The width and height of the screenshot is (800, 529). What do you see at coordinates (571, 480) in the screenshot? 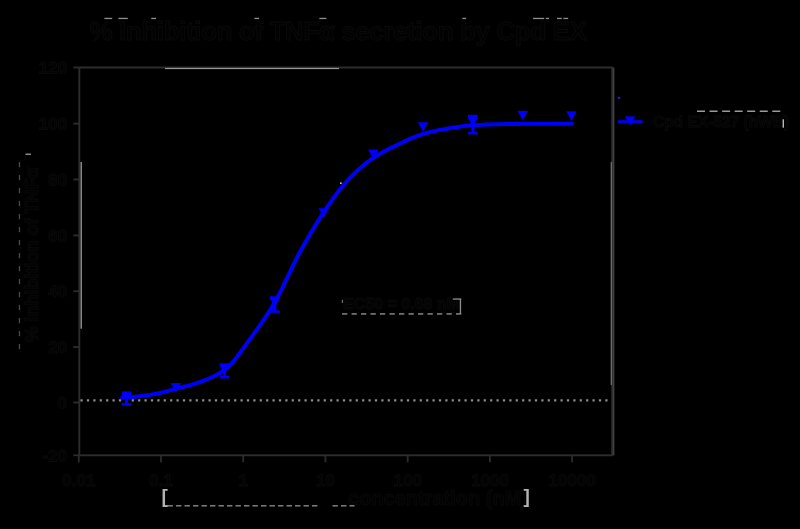
I see `svg-text: 10000` at bounding box center [571, 480].